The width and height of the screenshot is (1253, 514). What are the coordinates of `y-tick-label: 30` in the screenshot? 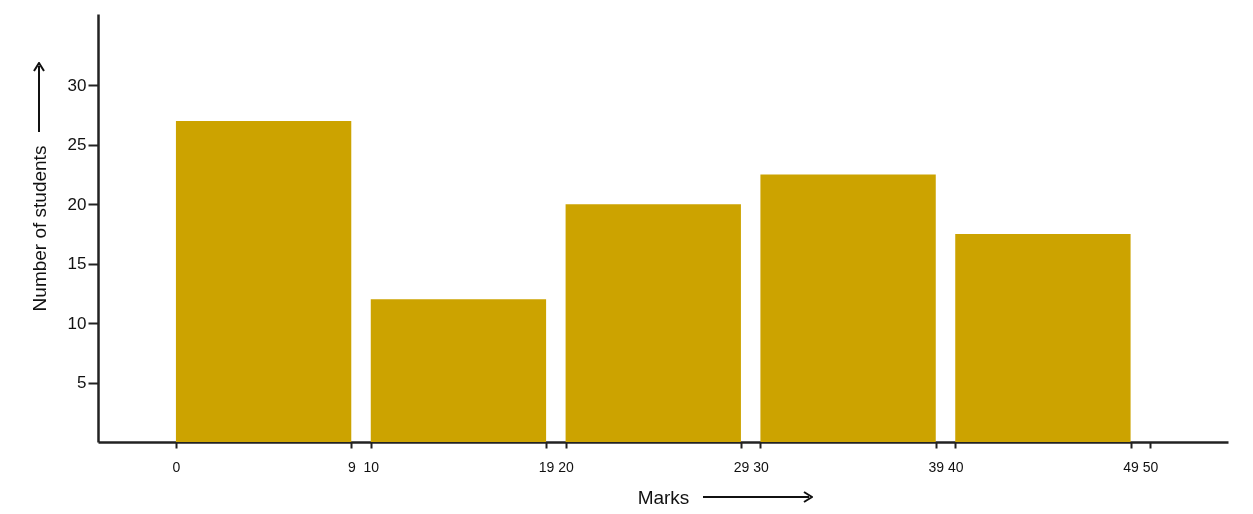 It's located at (77, 85).